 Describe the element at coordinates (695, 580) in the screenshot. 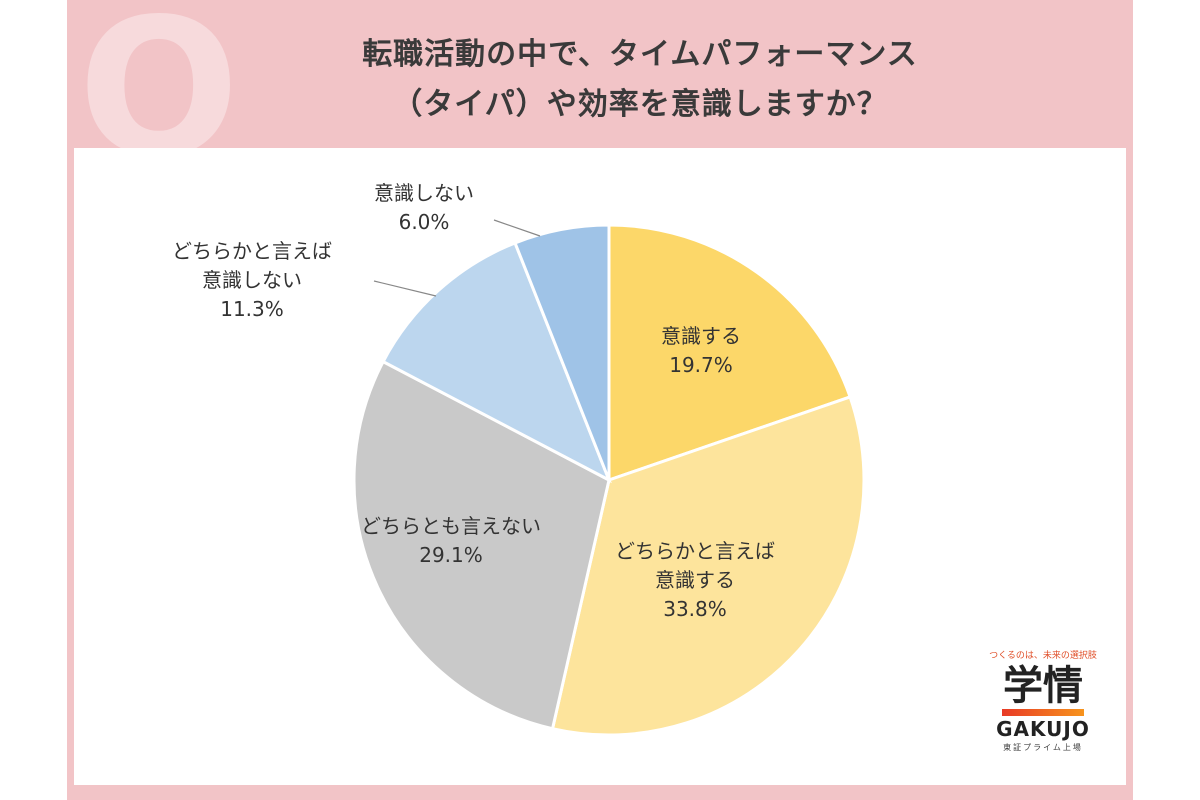

I see `slice-label-2: どちらかと言えば意識する 33.8%` at that location.